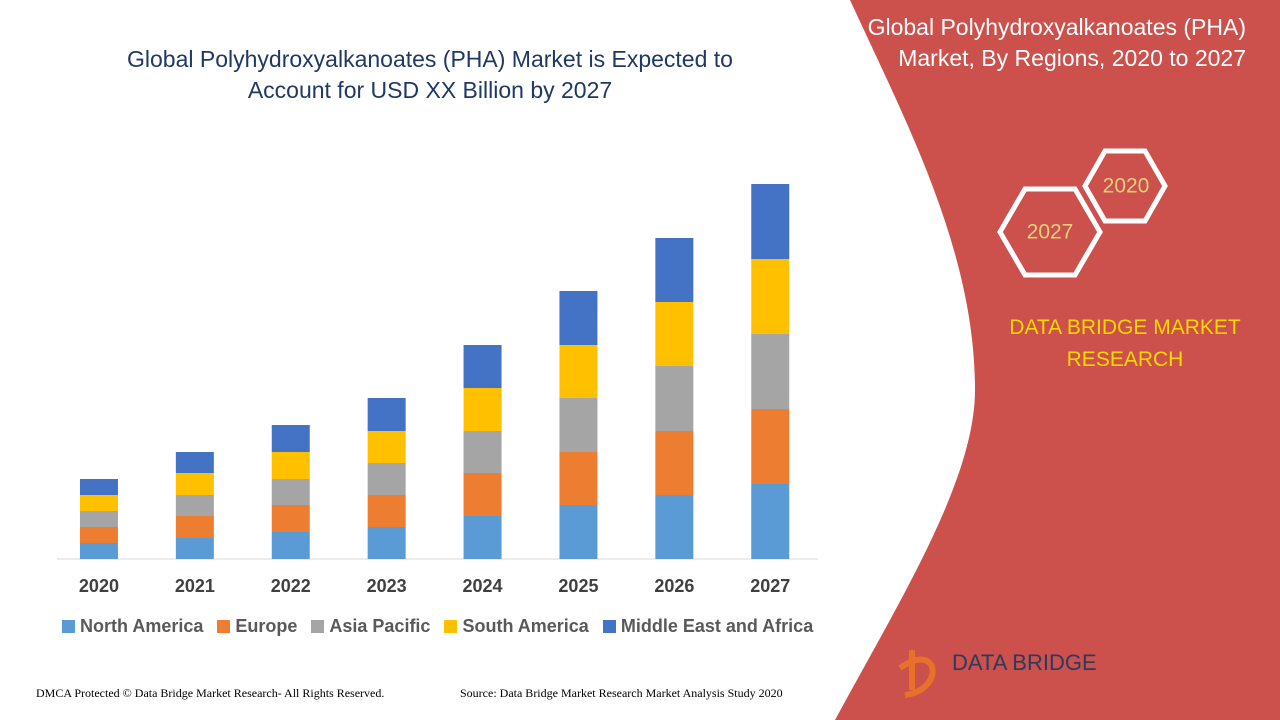  I want to click on x-tick-label: 2026, so click(674, 586).